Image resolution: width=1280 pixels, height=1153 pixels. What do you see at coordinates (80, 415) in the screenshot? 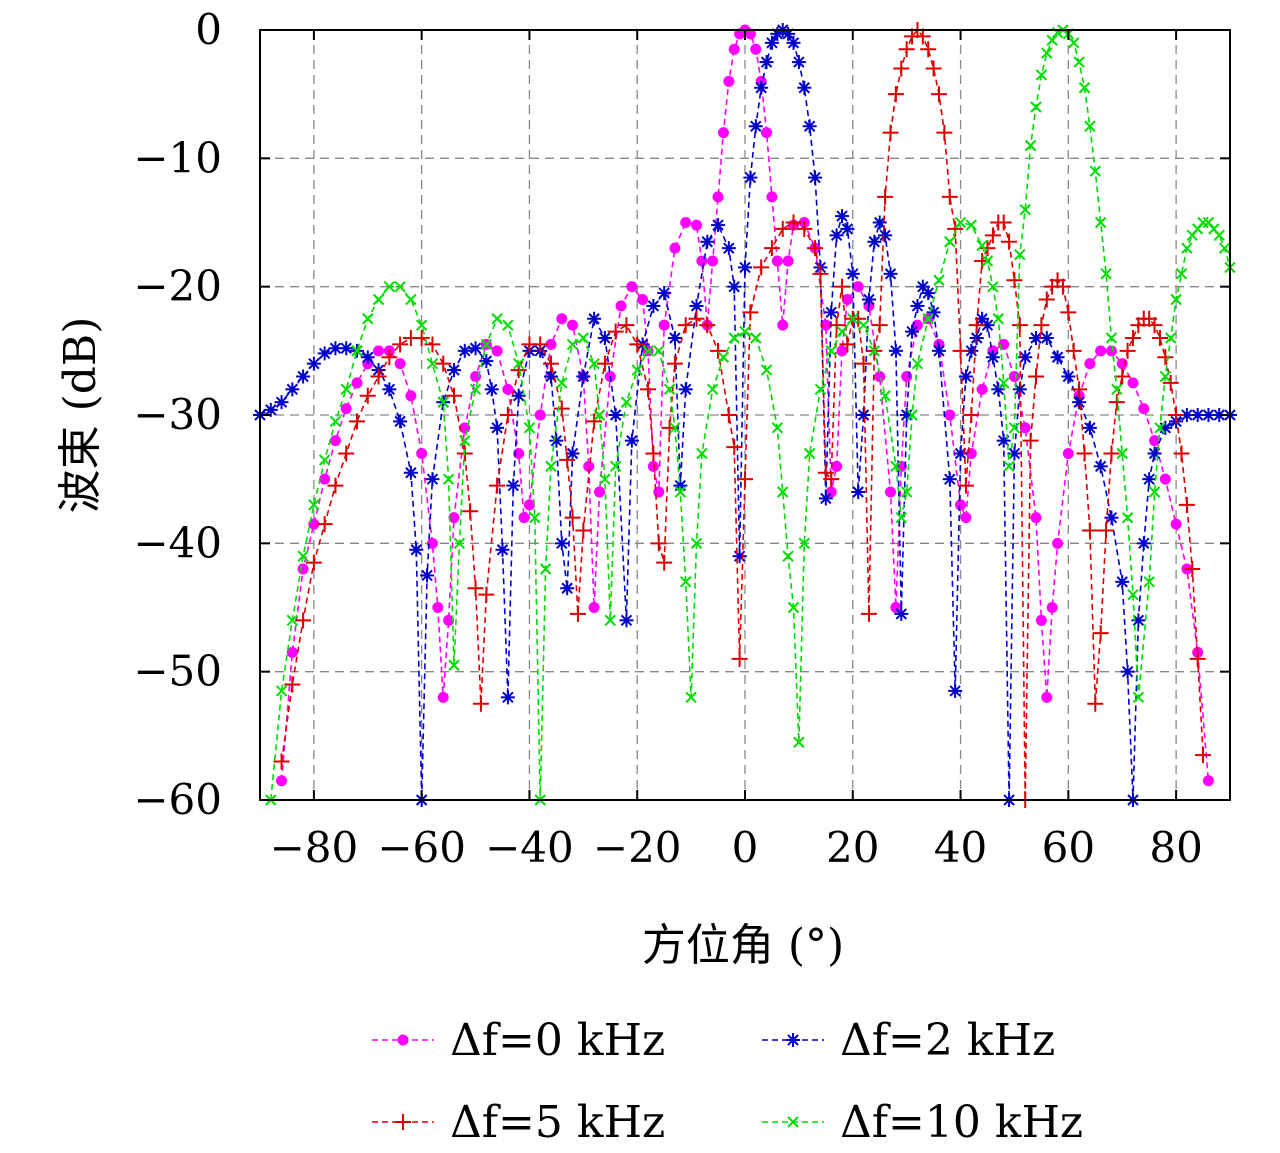
I see `y-axis-label: 波束 (dB)` at bounding box center [80, 415].